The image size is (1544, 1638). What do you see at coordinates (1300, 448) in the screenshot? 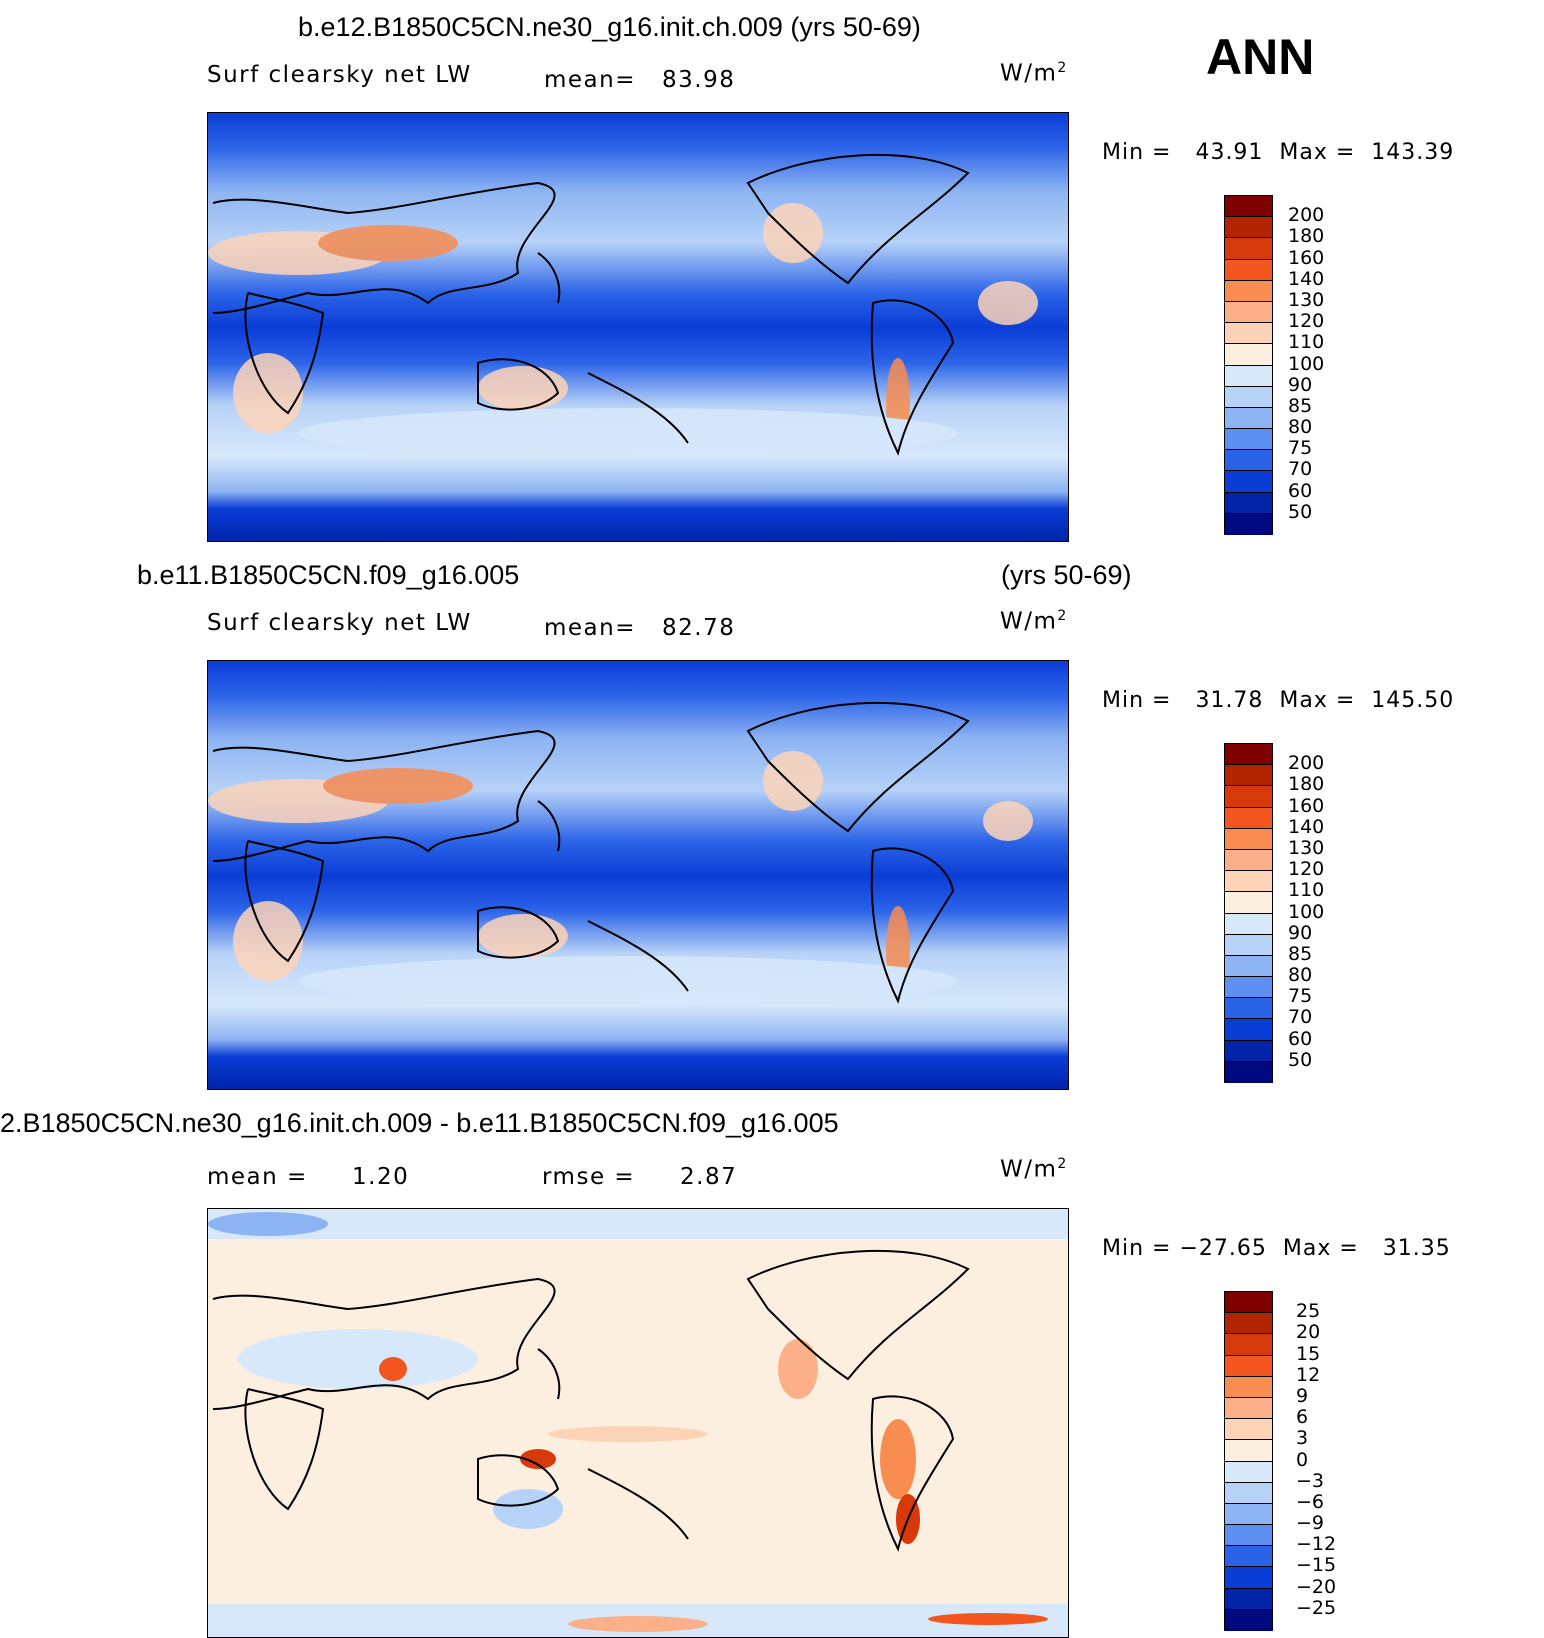
I see `colorbar-tick-label: 75` at bounding box center [1300, 448].